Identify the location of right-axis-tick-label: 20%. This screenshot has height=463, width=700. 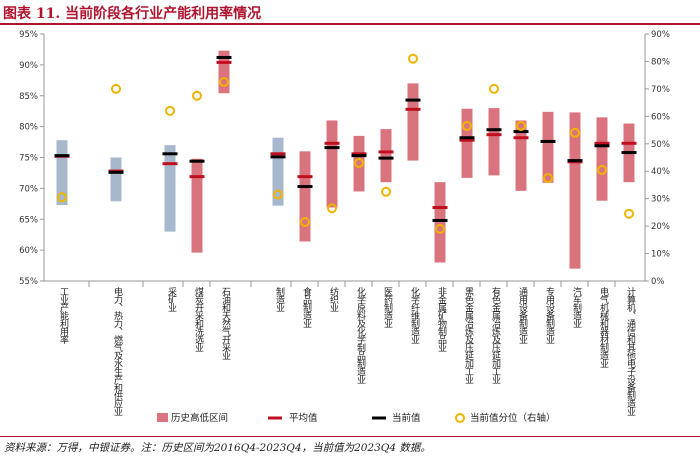
(660, 227).